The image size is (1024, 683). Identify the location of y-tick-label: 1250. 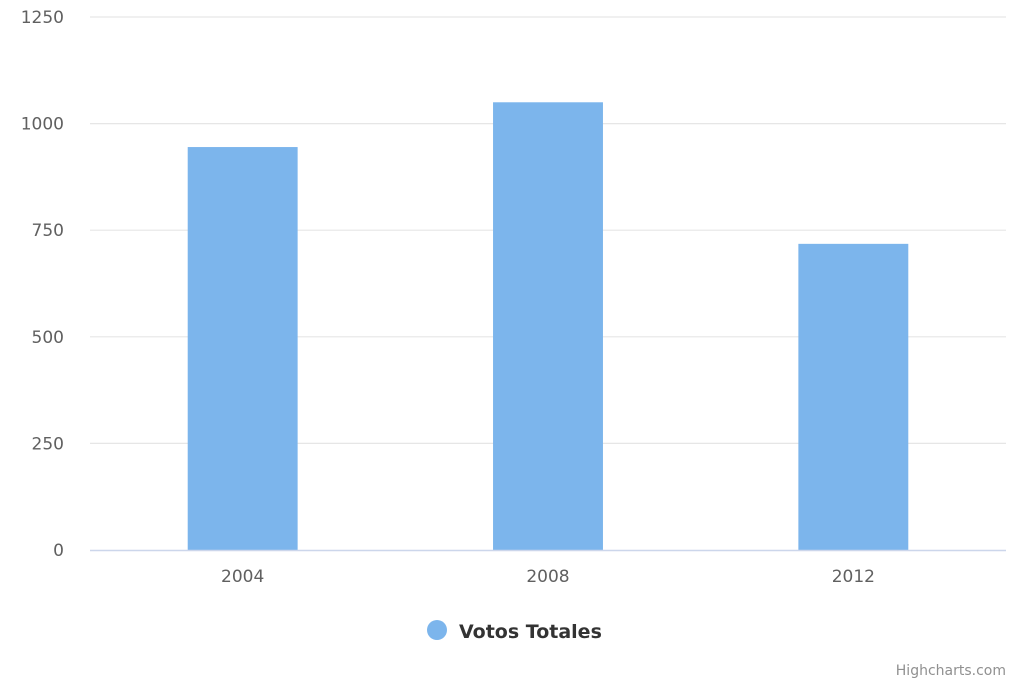
(42, 18).